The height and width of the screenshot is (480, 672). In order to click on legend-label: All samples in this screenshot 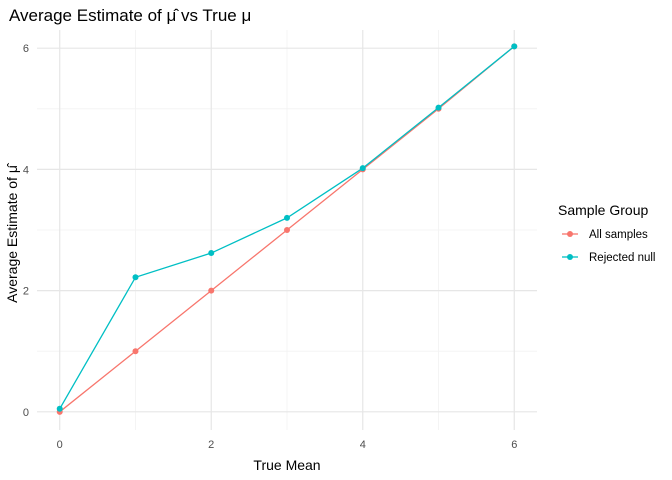, I will do `click(618, 235)`.